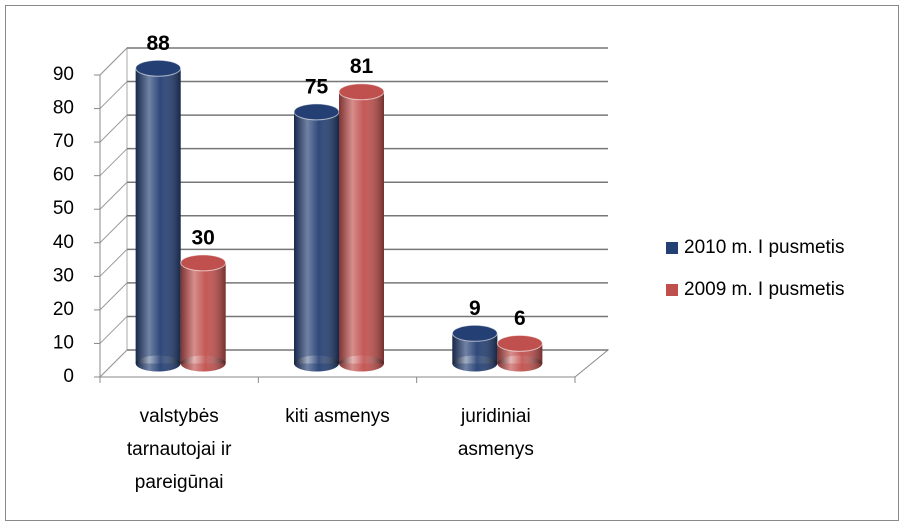 Image resolution: width=904 pixels, height=531 pixels. Describe the element at coordinates (63, 74) in the screenshot. I see `y-tick-label: 90` at that location.